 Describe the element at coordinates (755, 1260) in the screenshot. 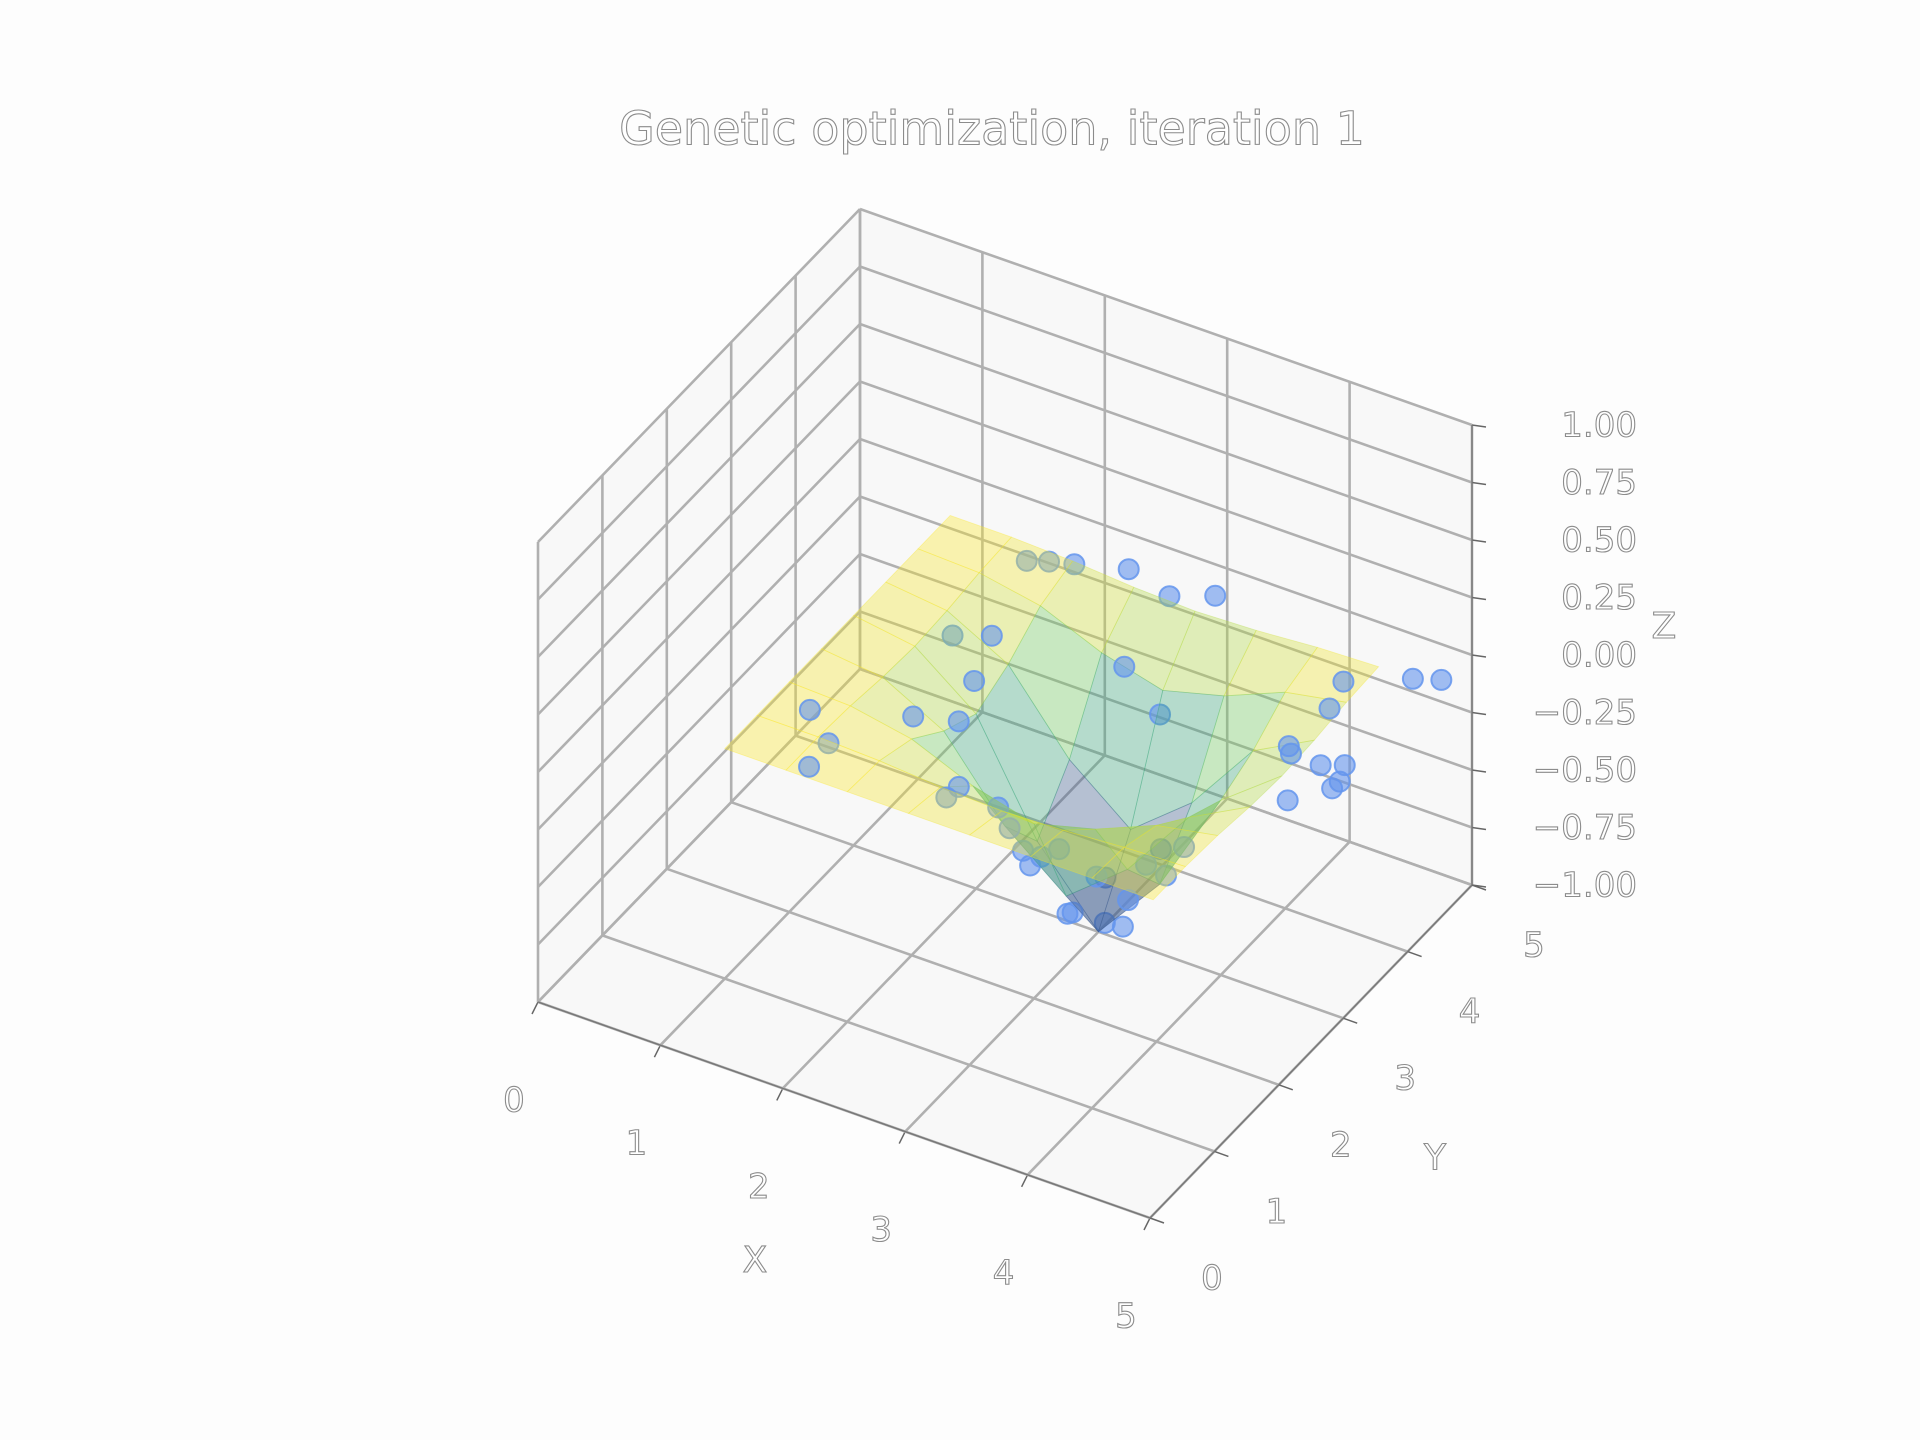

I see `x-axis-label: X` at that location.